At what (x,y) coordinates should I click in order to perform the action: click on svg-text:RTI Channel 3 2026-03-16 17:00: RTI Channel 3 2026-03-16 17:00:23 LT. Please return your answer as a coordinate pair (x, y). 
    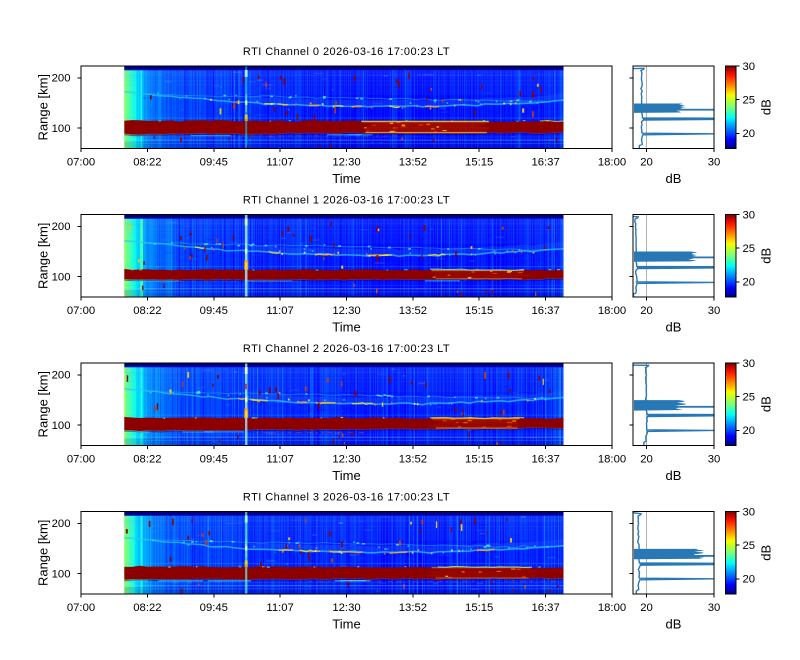
    Looking at the image, I should click on (346, 498).